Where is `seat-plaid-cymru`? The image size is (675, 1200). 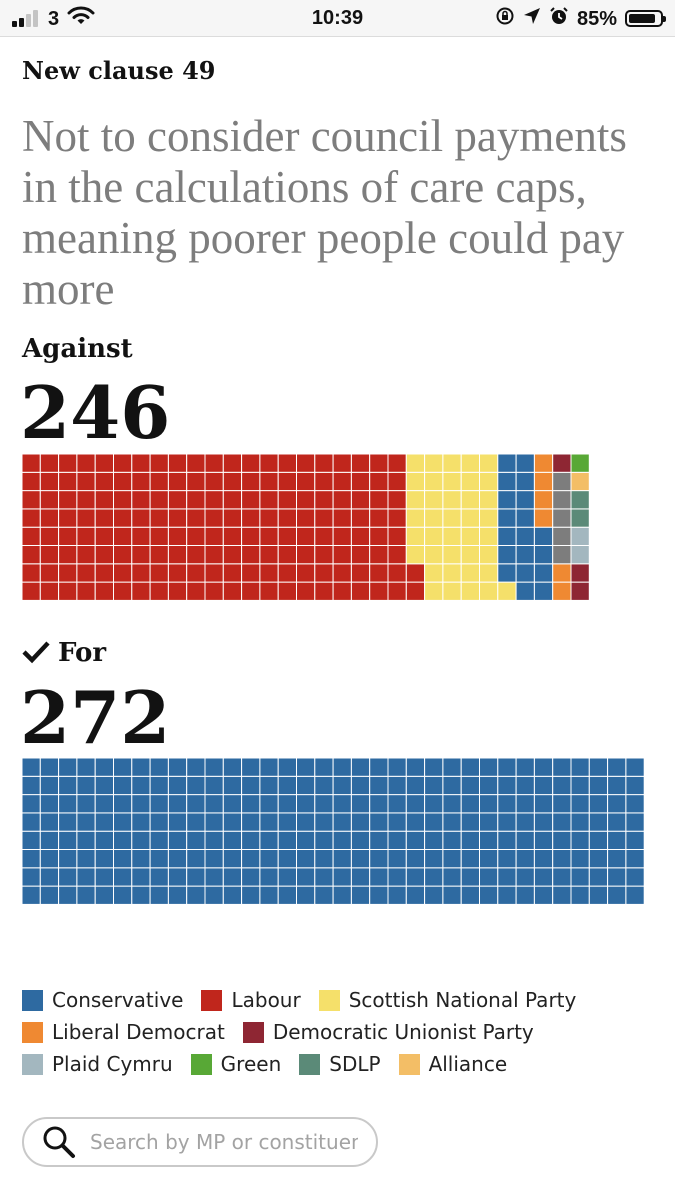
seat-plaid-cymru is located at coordinates (580, 555).